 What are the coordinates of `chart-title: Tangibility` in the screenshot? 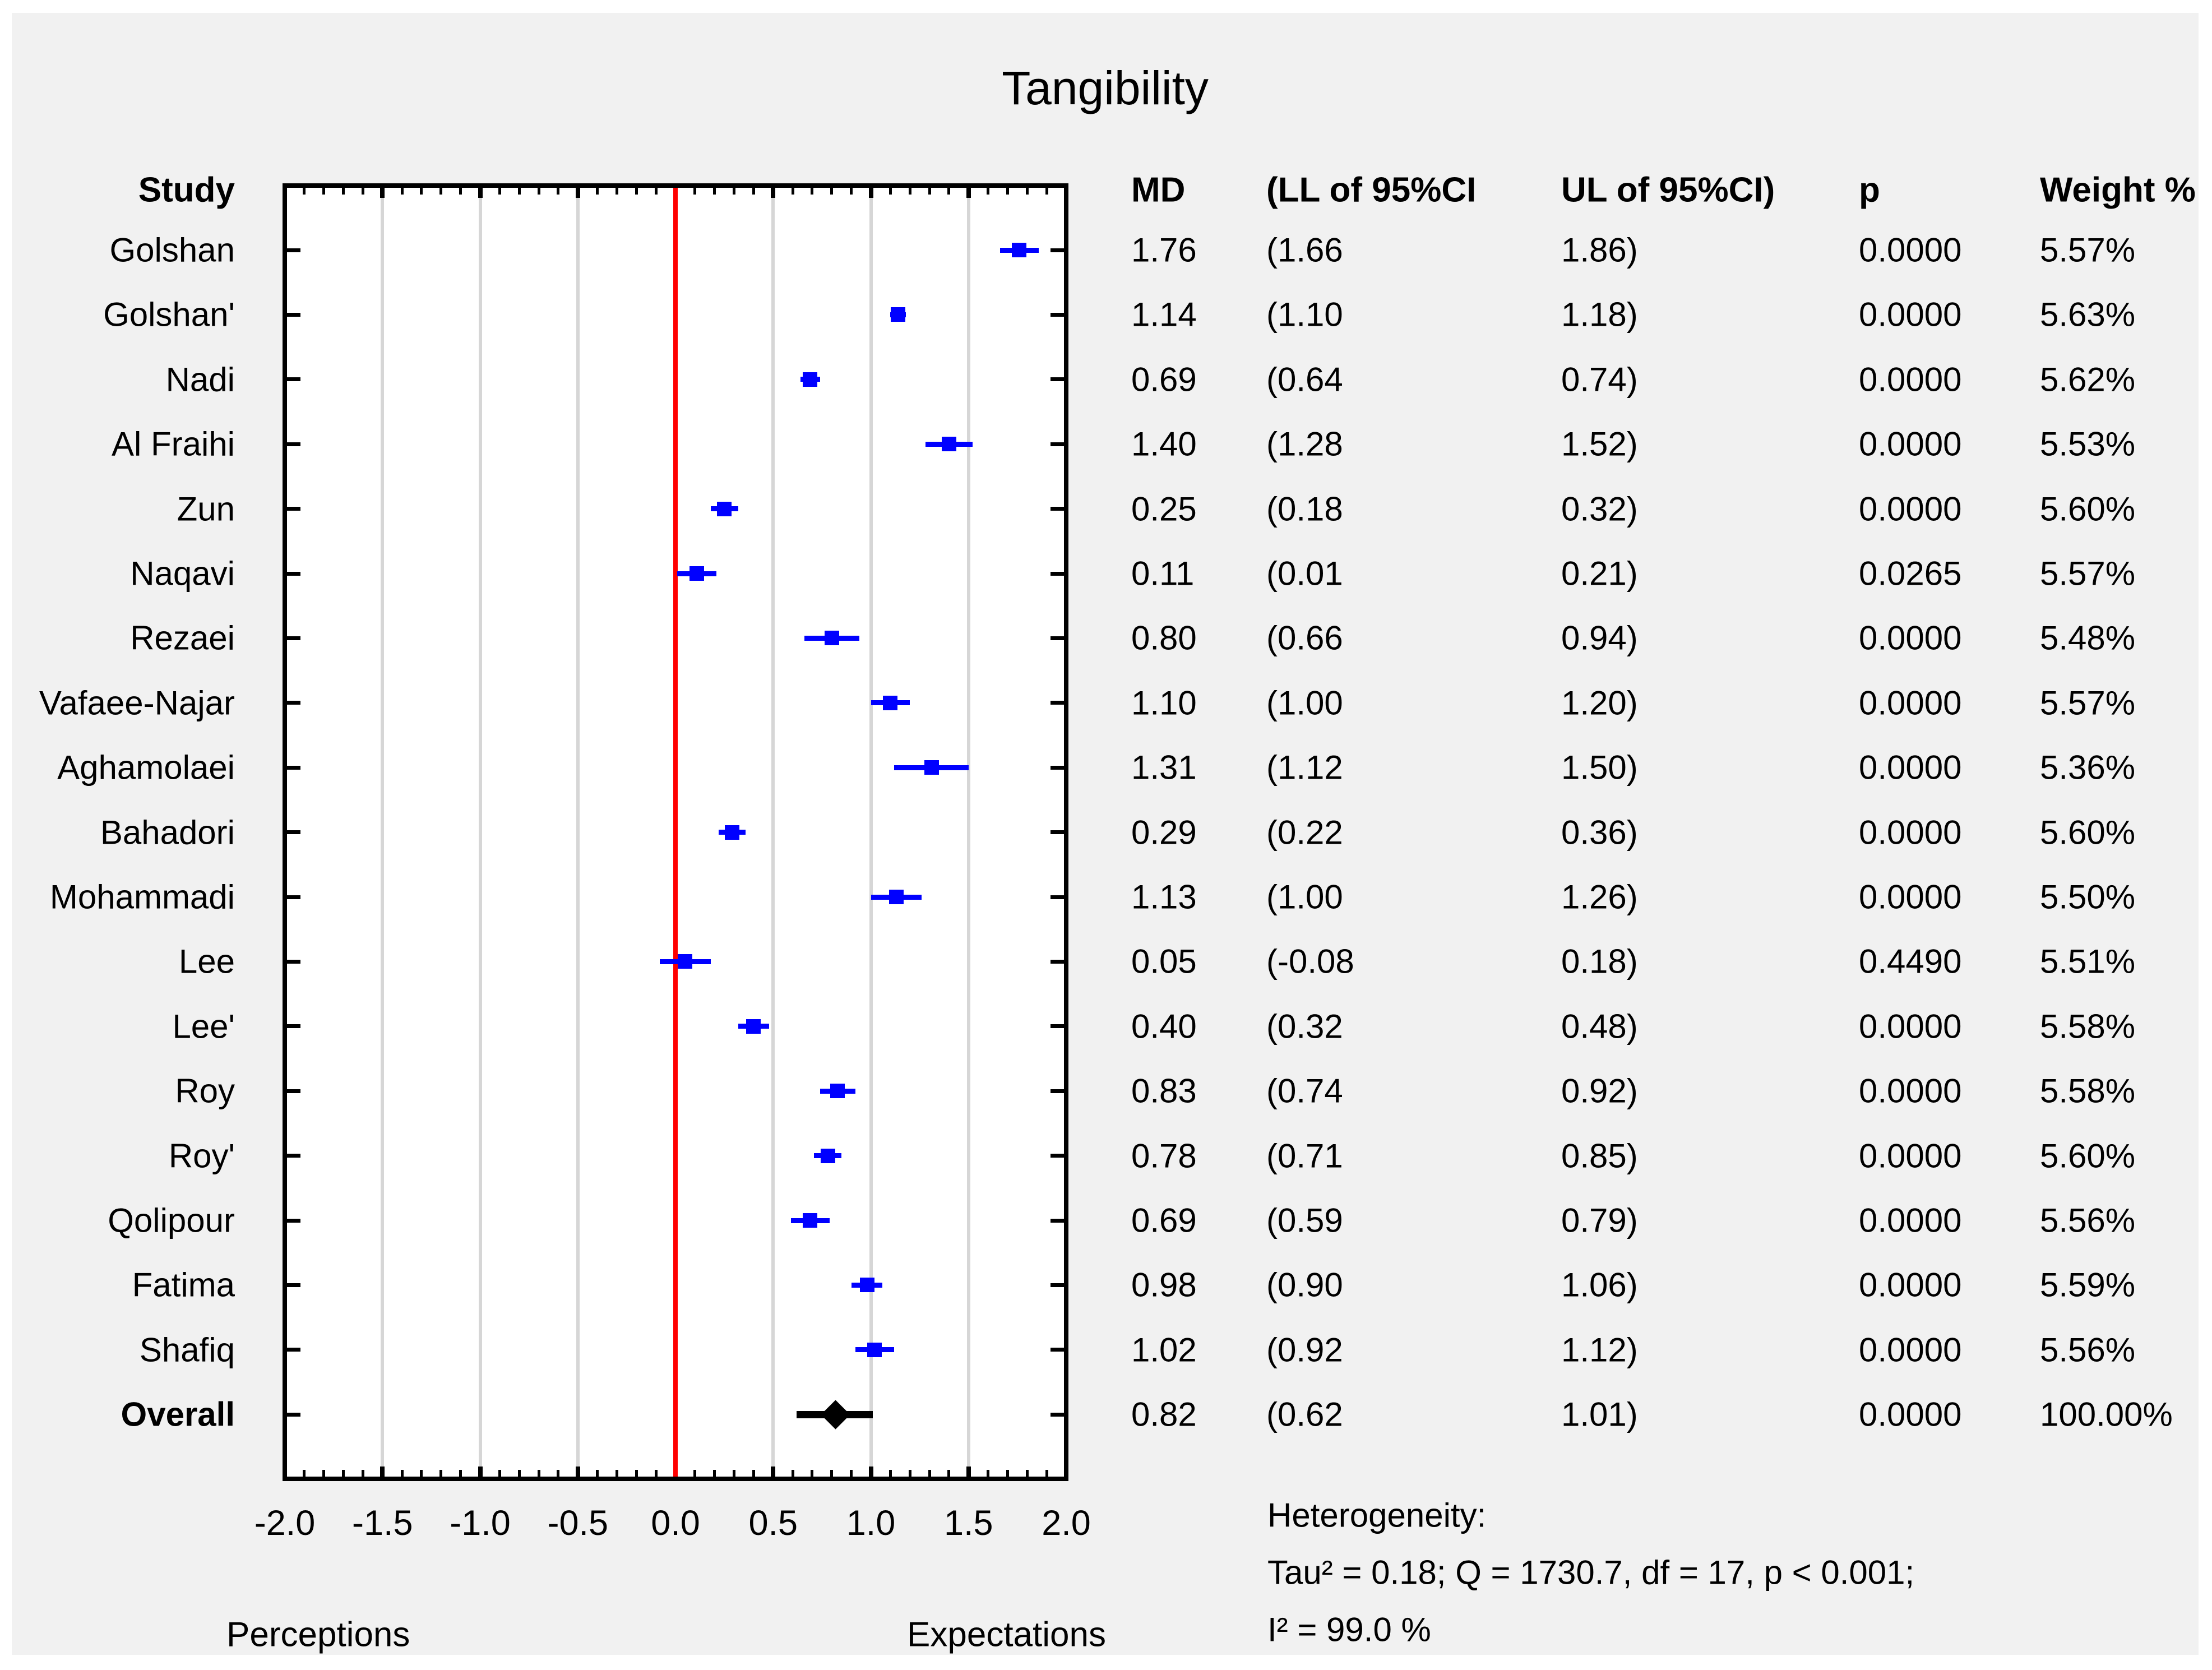 It's located at (1105, 88).